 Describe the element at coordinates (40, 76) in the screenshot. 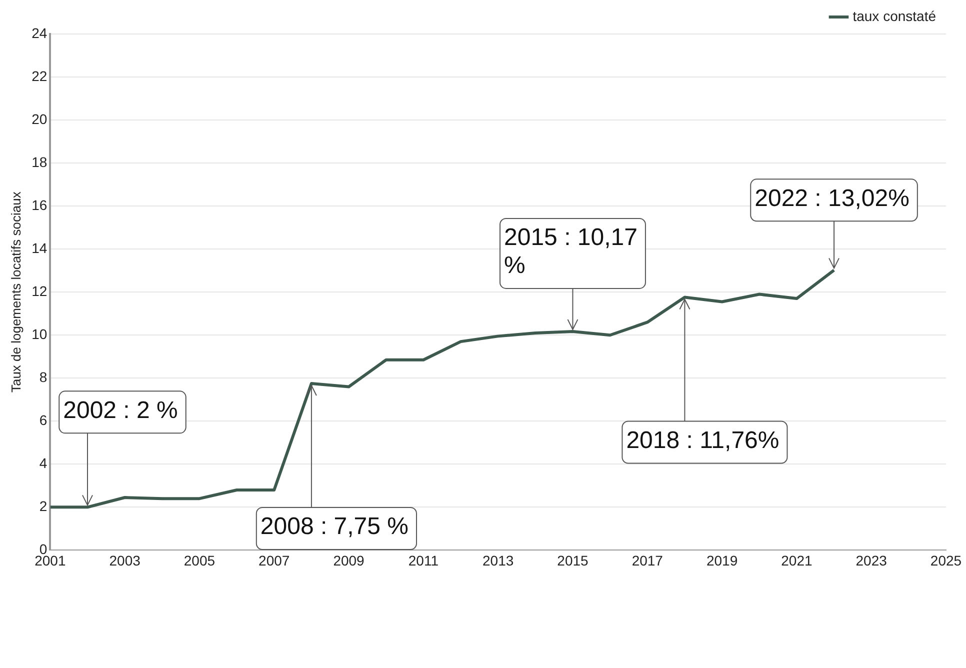

I see `y-tick-label: 22` at that location.